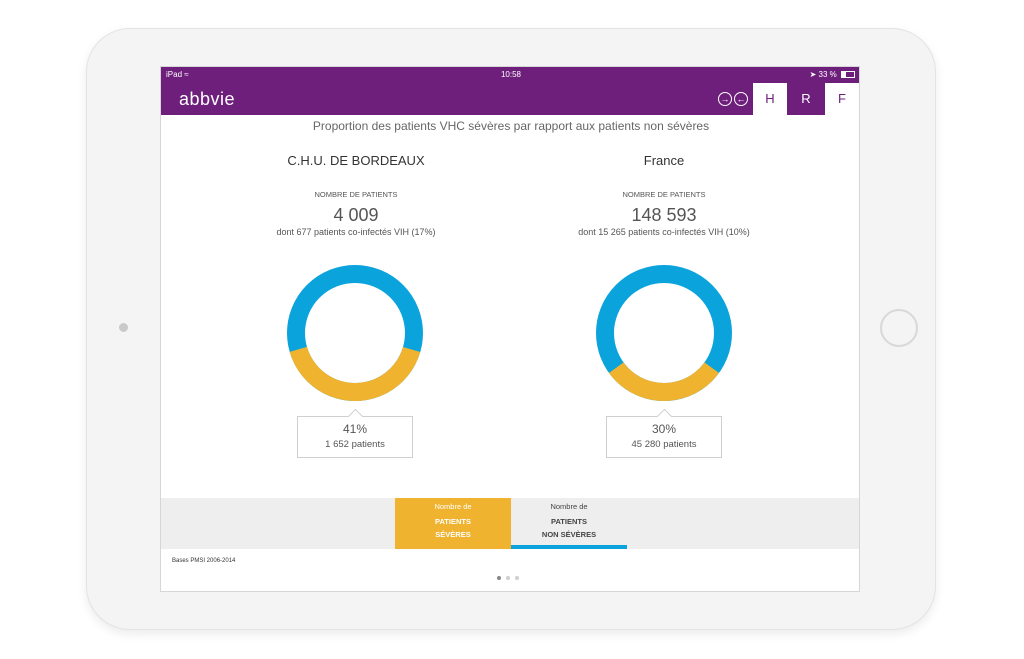 Image resolution: width=1024 pixels, height=659 pixels. What do you see at coordinates (355, 429) in the screenshot?
I see `severe-percent: 41%` at bounding box center [355, 429].